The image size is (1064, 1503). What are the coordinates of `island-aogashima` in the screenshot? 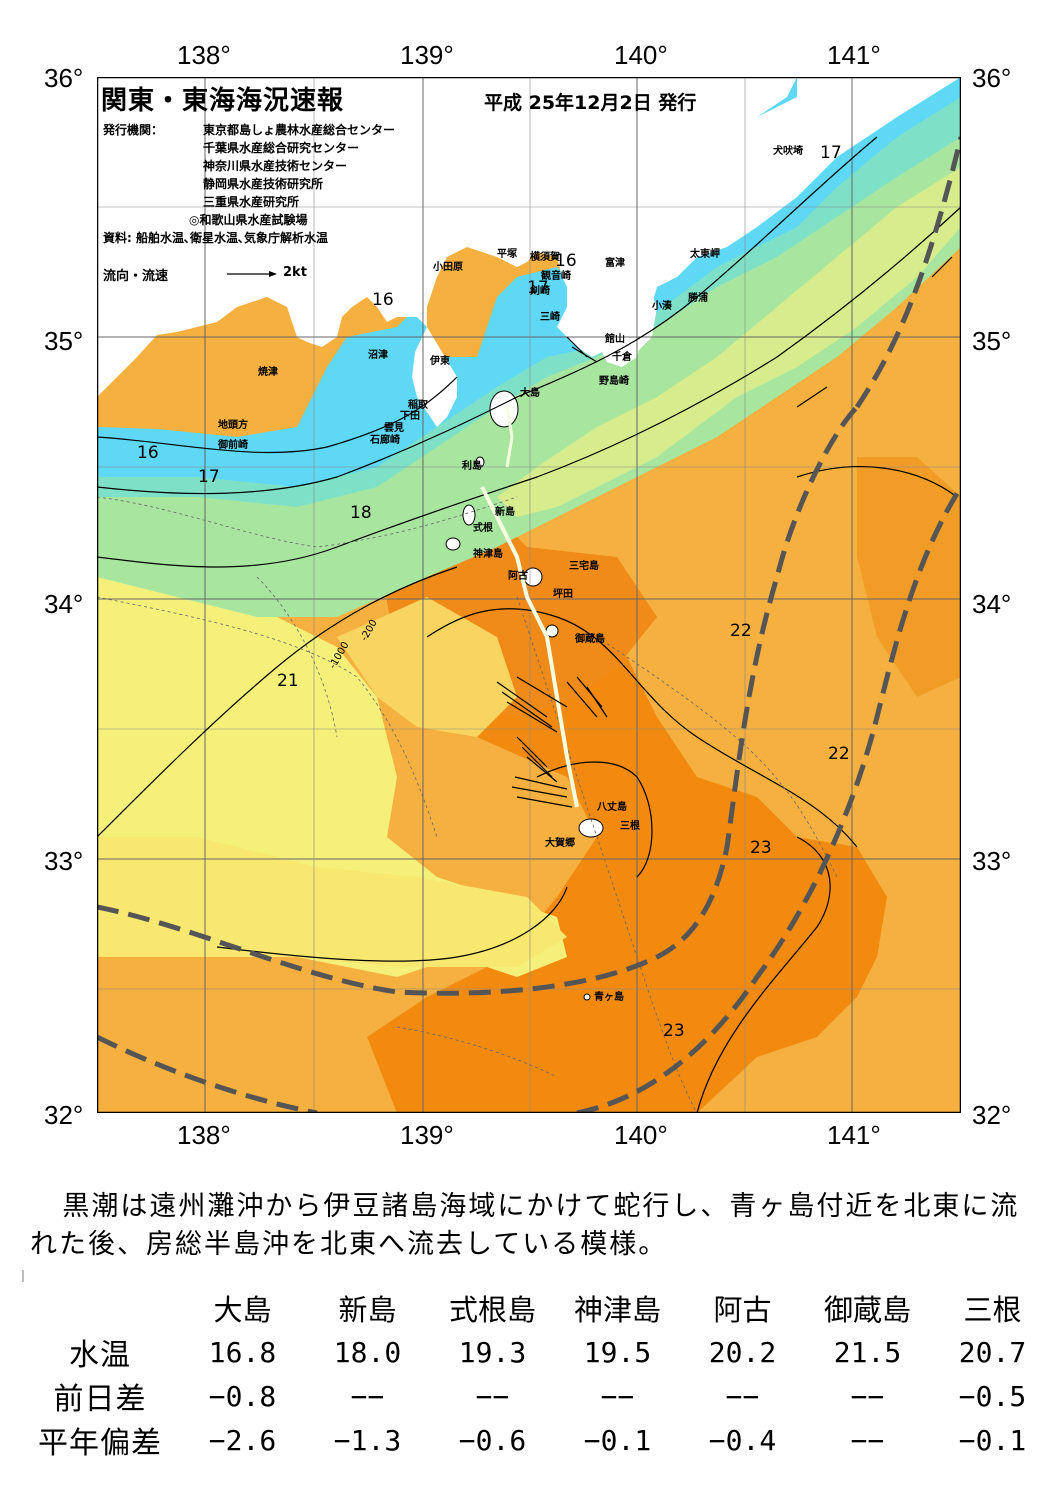 It's located at (587, 997).